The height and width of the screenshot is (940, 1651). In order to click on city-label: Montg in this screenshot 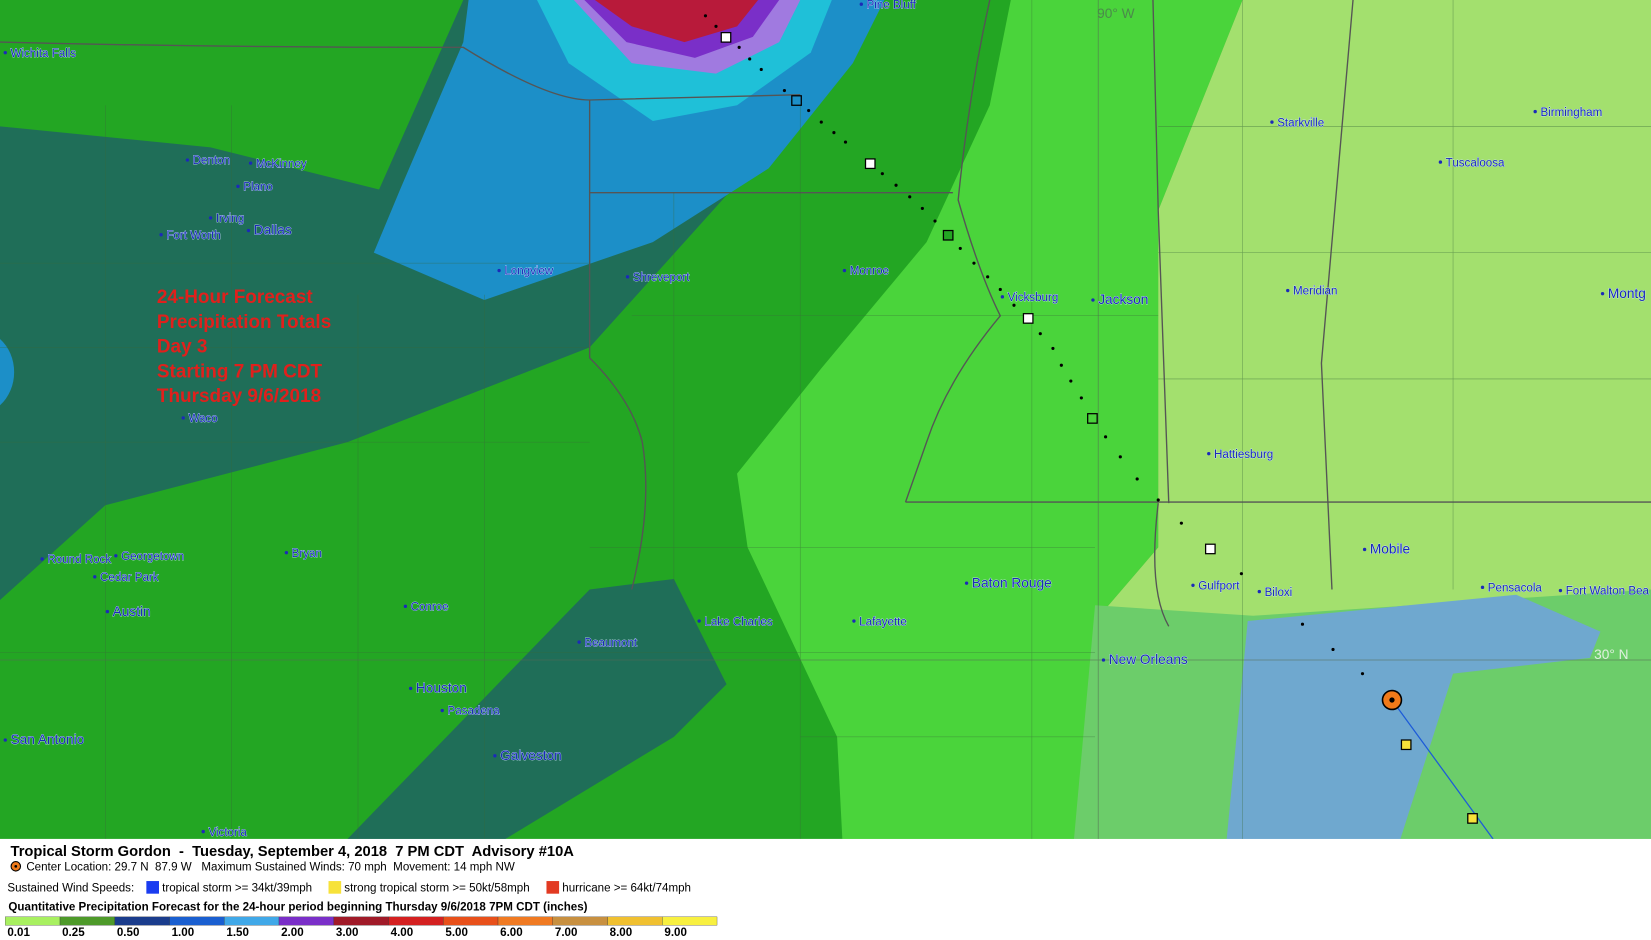, I will do `click(1627, 293)`.